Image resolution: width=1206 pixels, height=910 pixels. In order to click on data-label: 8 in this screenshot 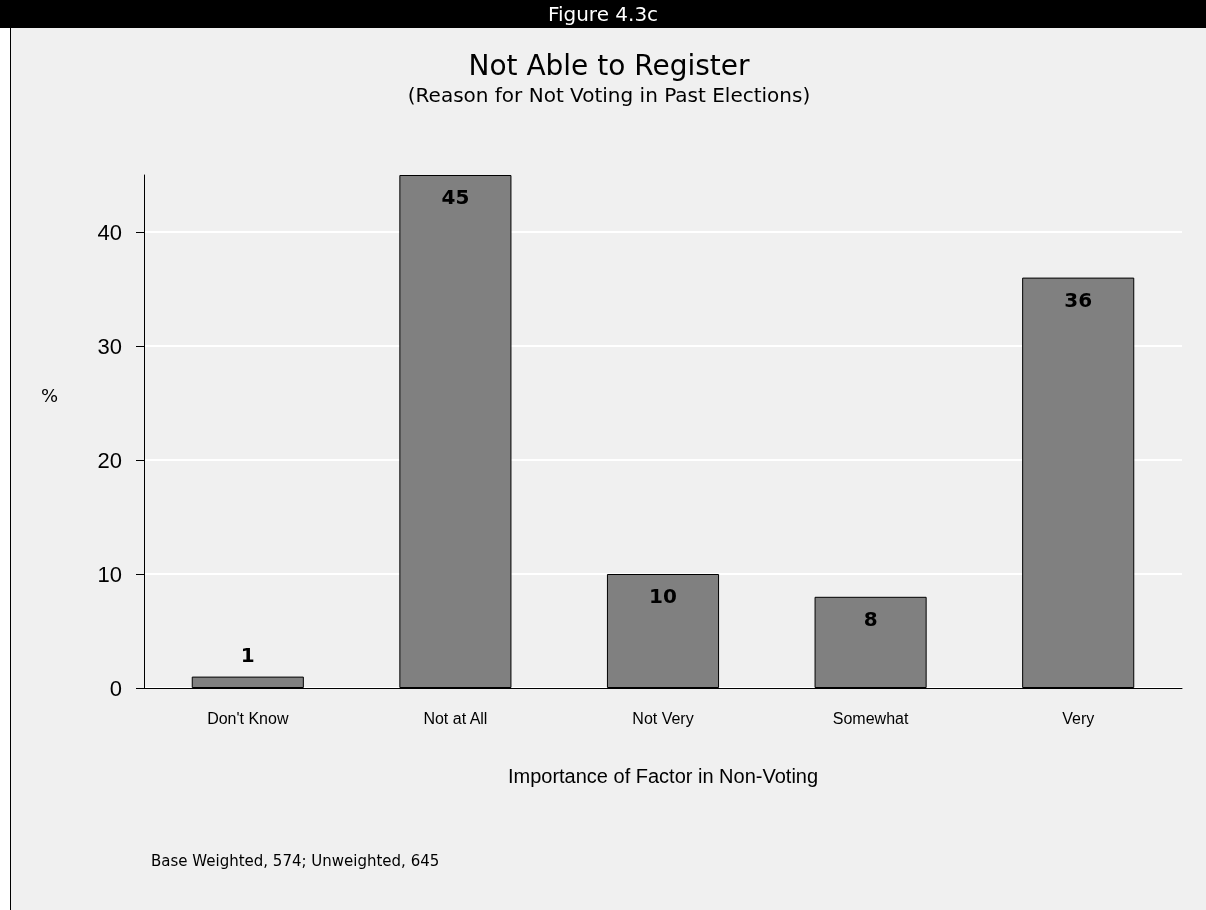, I will do `click(870, 618)`.